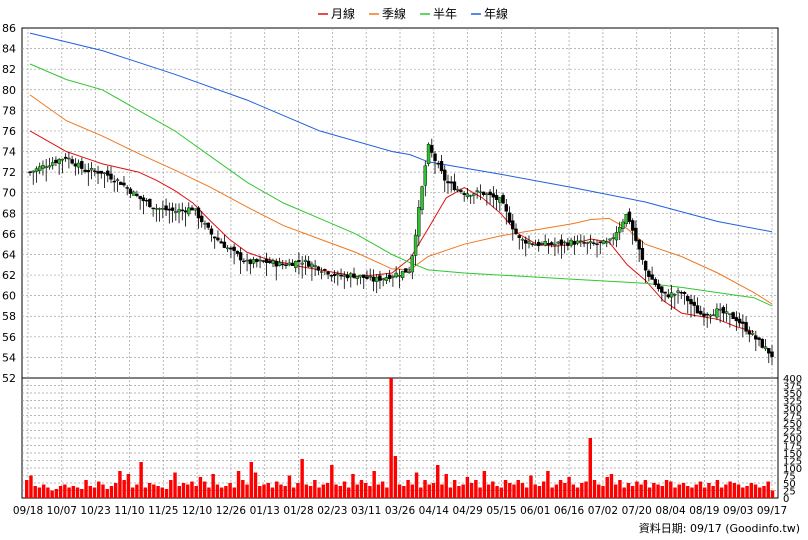 The width and height of the screenshot is (808, 540). What do you see at coordinates (197, 511) in the screenshot?
I see `x-tick-label: 12/10` at bounding box center [197, 511].